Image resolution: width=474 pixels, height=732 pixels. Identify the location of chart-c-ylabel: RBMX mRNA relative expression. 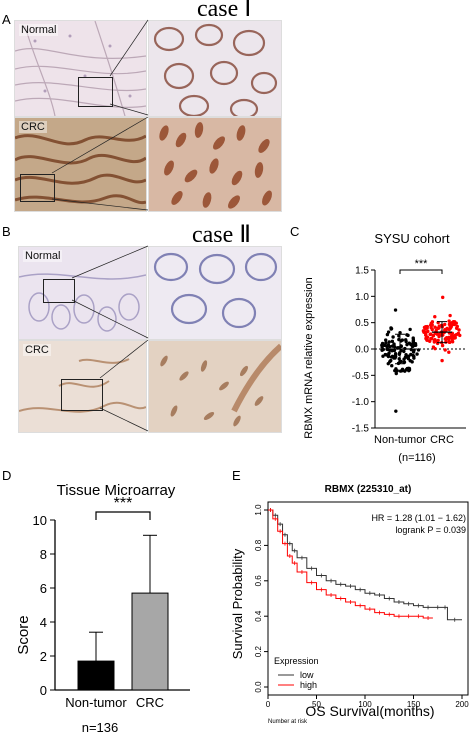
(309, 357).